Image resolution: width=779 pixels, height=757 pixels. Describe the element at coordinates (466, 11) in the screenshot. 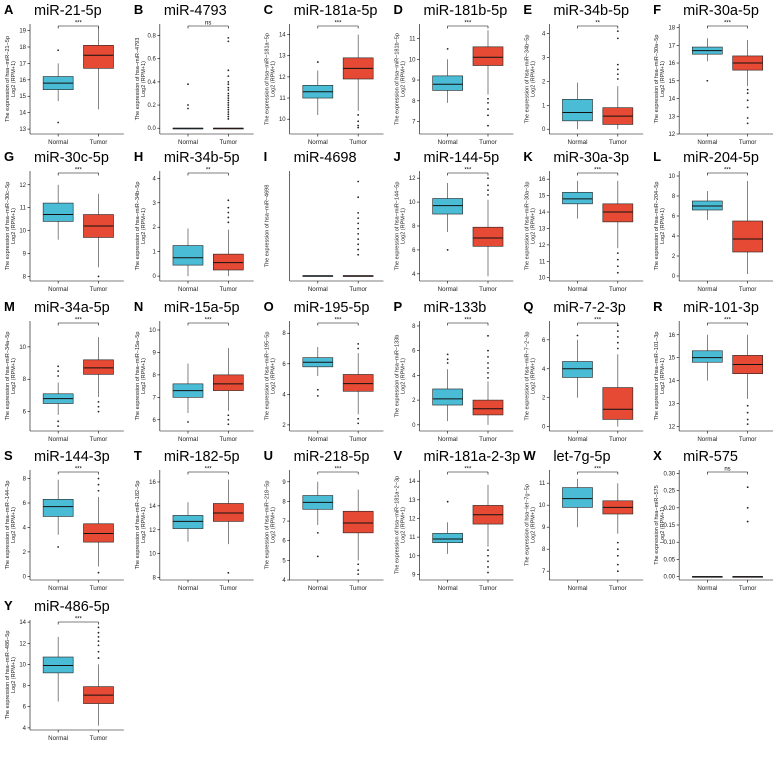

I see `panel-title: miR-181b-5p` at that location.